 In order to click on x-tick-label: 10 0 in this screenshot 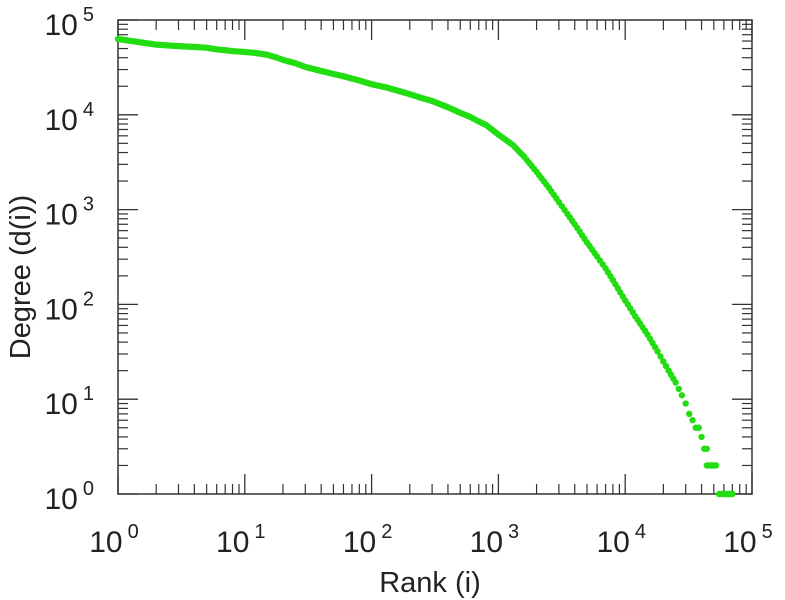, I will do `click(114, 540)`.